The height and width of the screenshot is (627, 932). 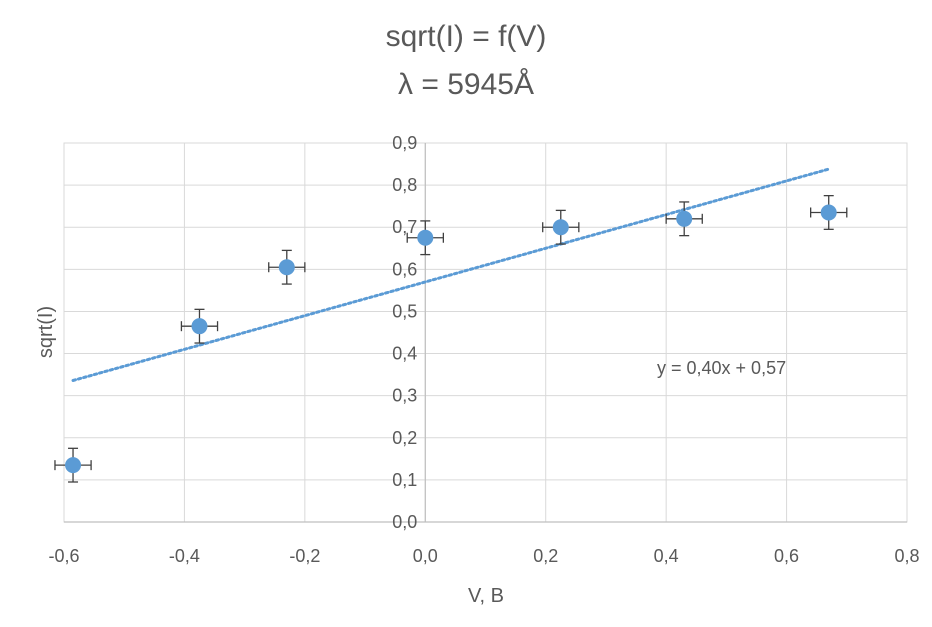 What do you see at coordinates (404, 227) in the screenshot?
I see `y-tick-label: 0,7` at bounding box center [404, 227].